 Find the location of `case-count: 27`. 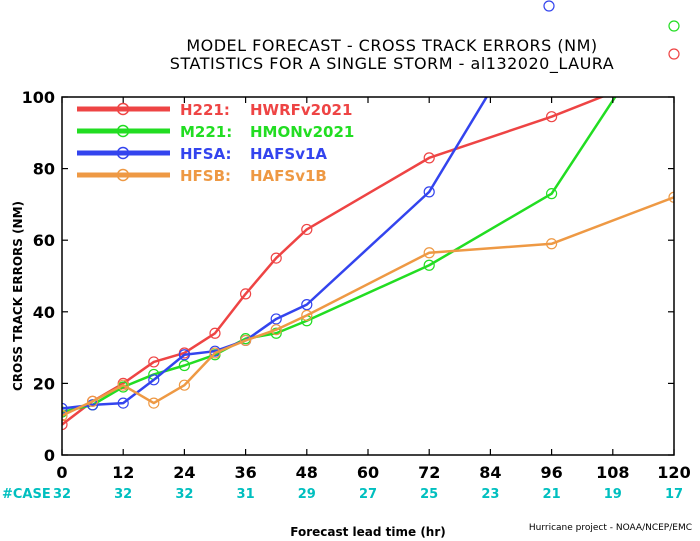

case-count: 27 is located at coordinates (368, 494).